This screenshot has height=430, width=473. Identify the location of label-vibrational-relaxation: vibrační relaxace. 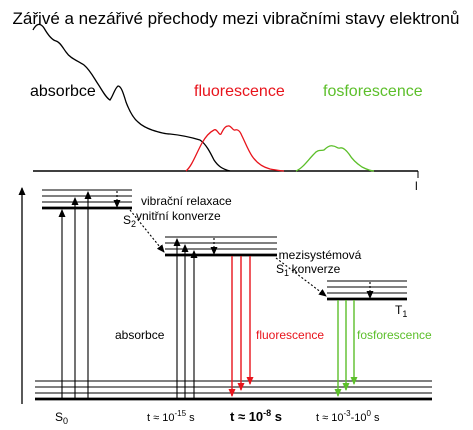
(186, 201).